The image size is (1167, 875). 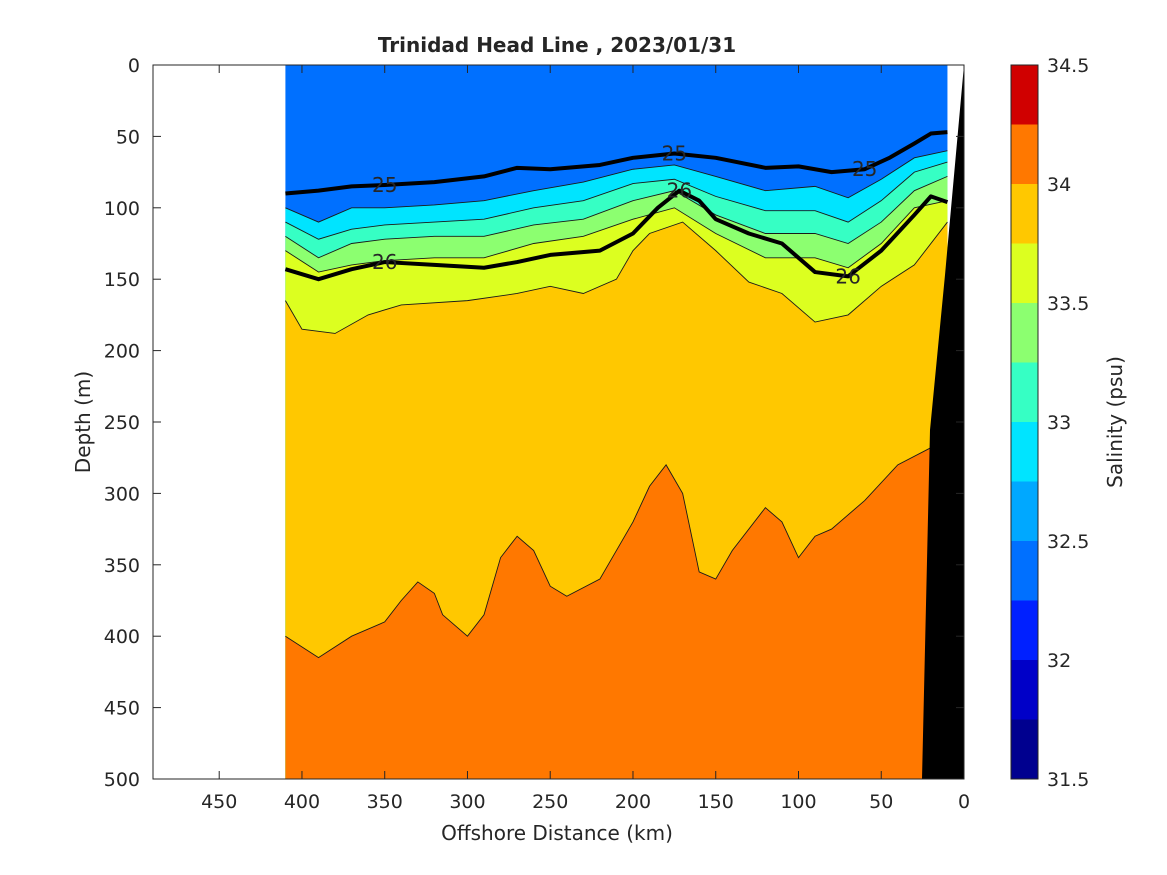 What do you see at coordinates (716, 802) in the screenshot?
I see `x-tick-label: 150` at bounding box center [716, 802].